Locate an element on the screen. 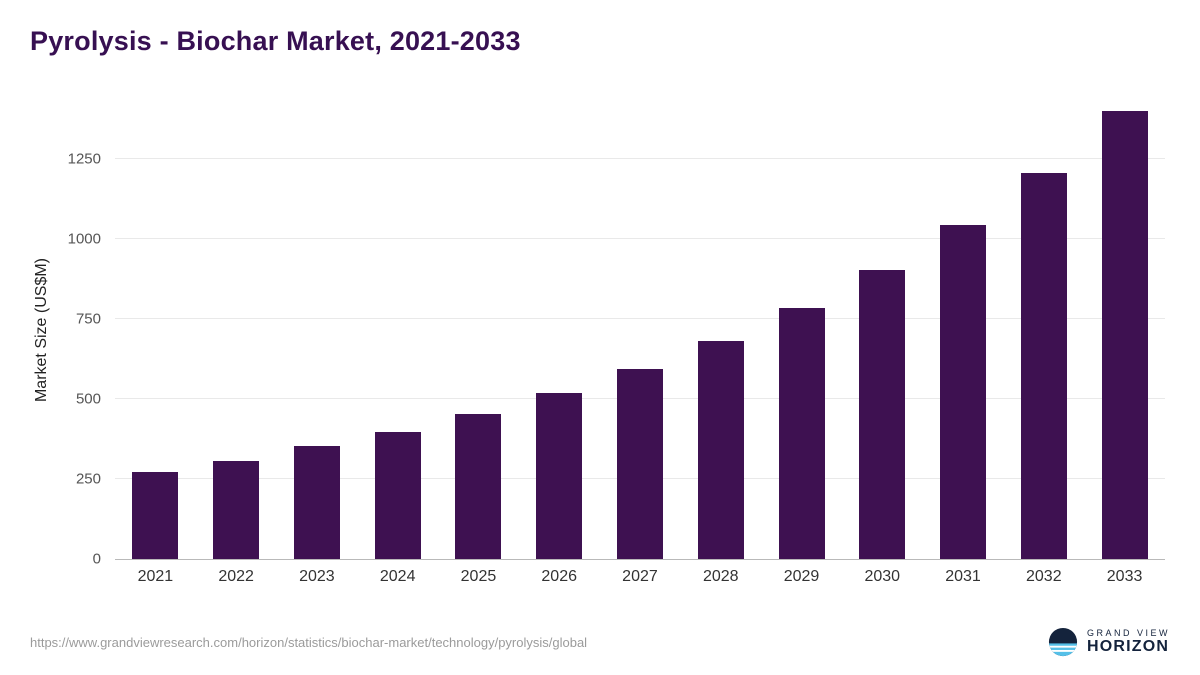  x-tick-label: 2025 is located at coordinates (478, 576).